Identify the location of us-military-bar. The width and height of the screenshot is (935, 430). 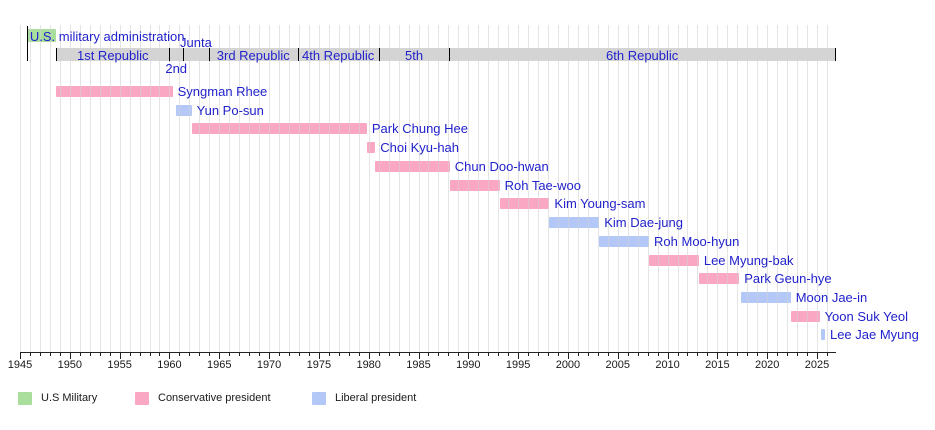
(41, 35).